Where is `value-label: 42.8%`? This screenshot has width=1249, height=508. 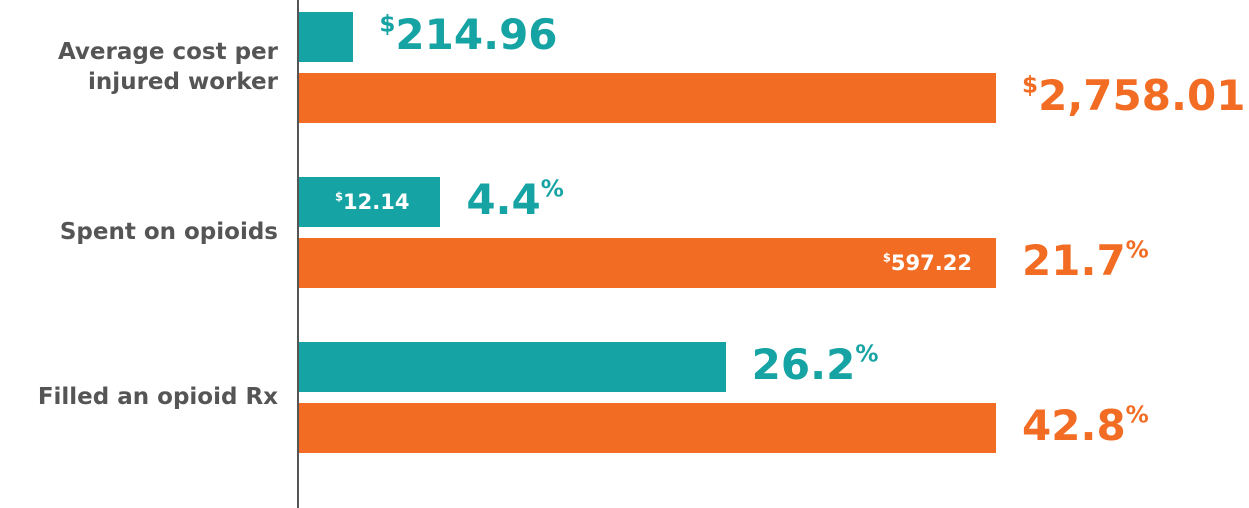
value-label: 42.8% is located at coordinates (1085, 425).